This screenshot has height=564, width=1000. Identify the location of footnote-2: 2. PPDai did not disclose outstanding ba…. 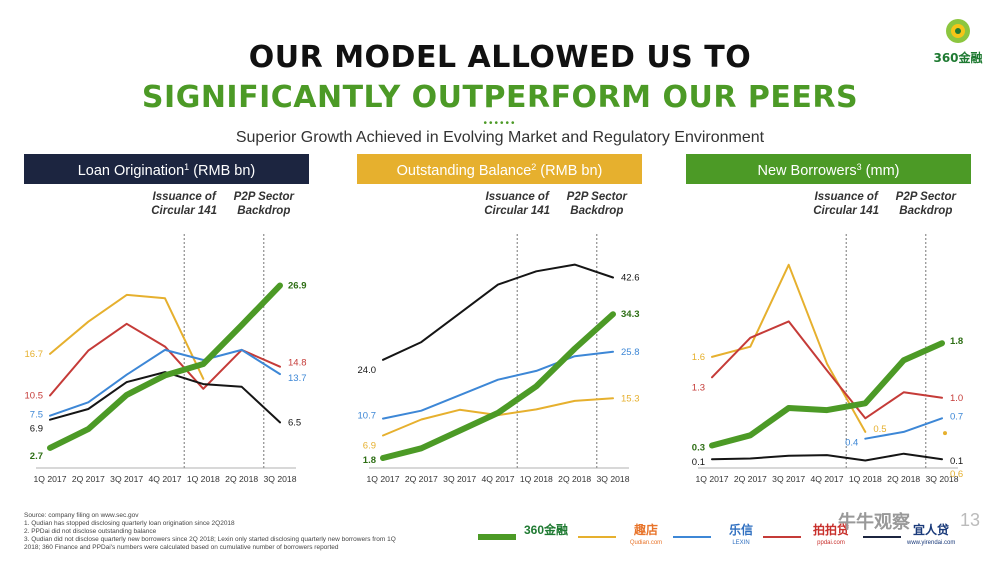
(90, 531).